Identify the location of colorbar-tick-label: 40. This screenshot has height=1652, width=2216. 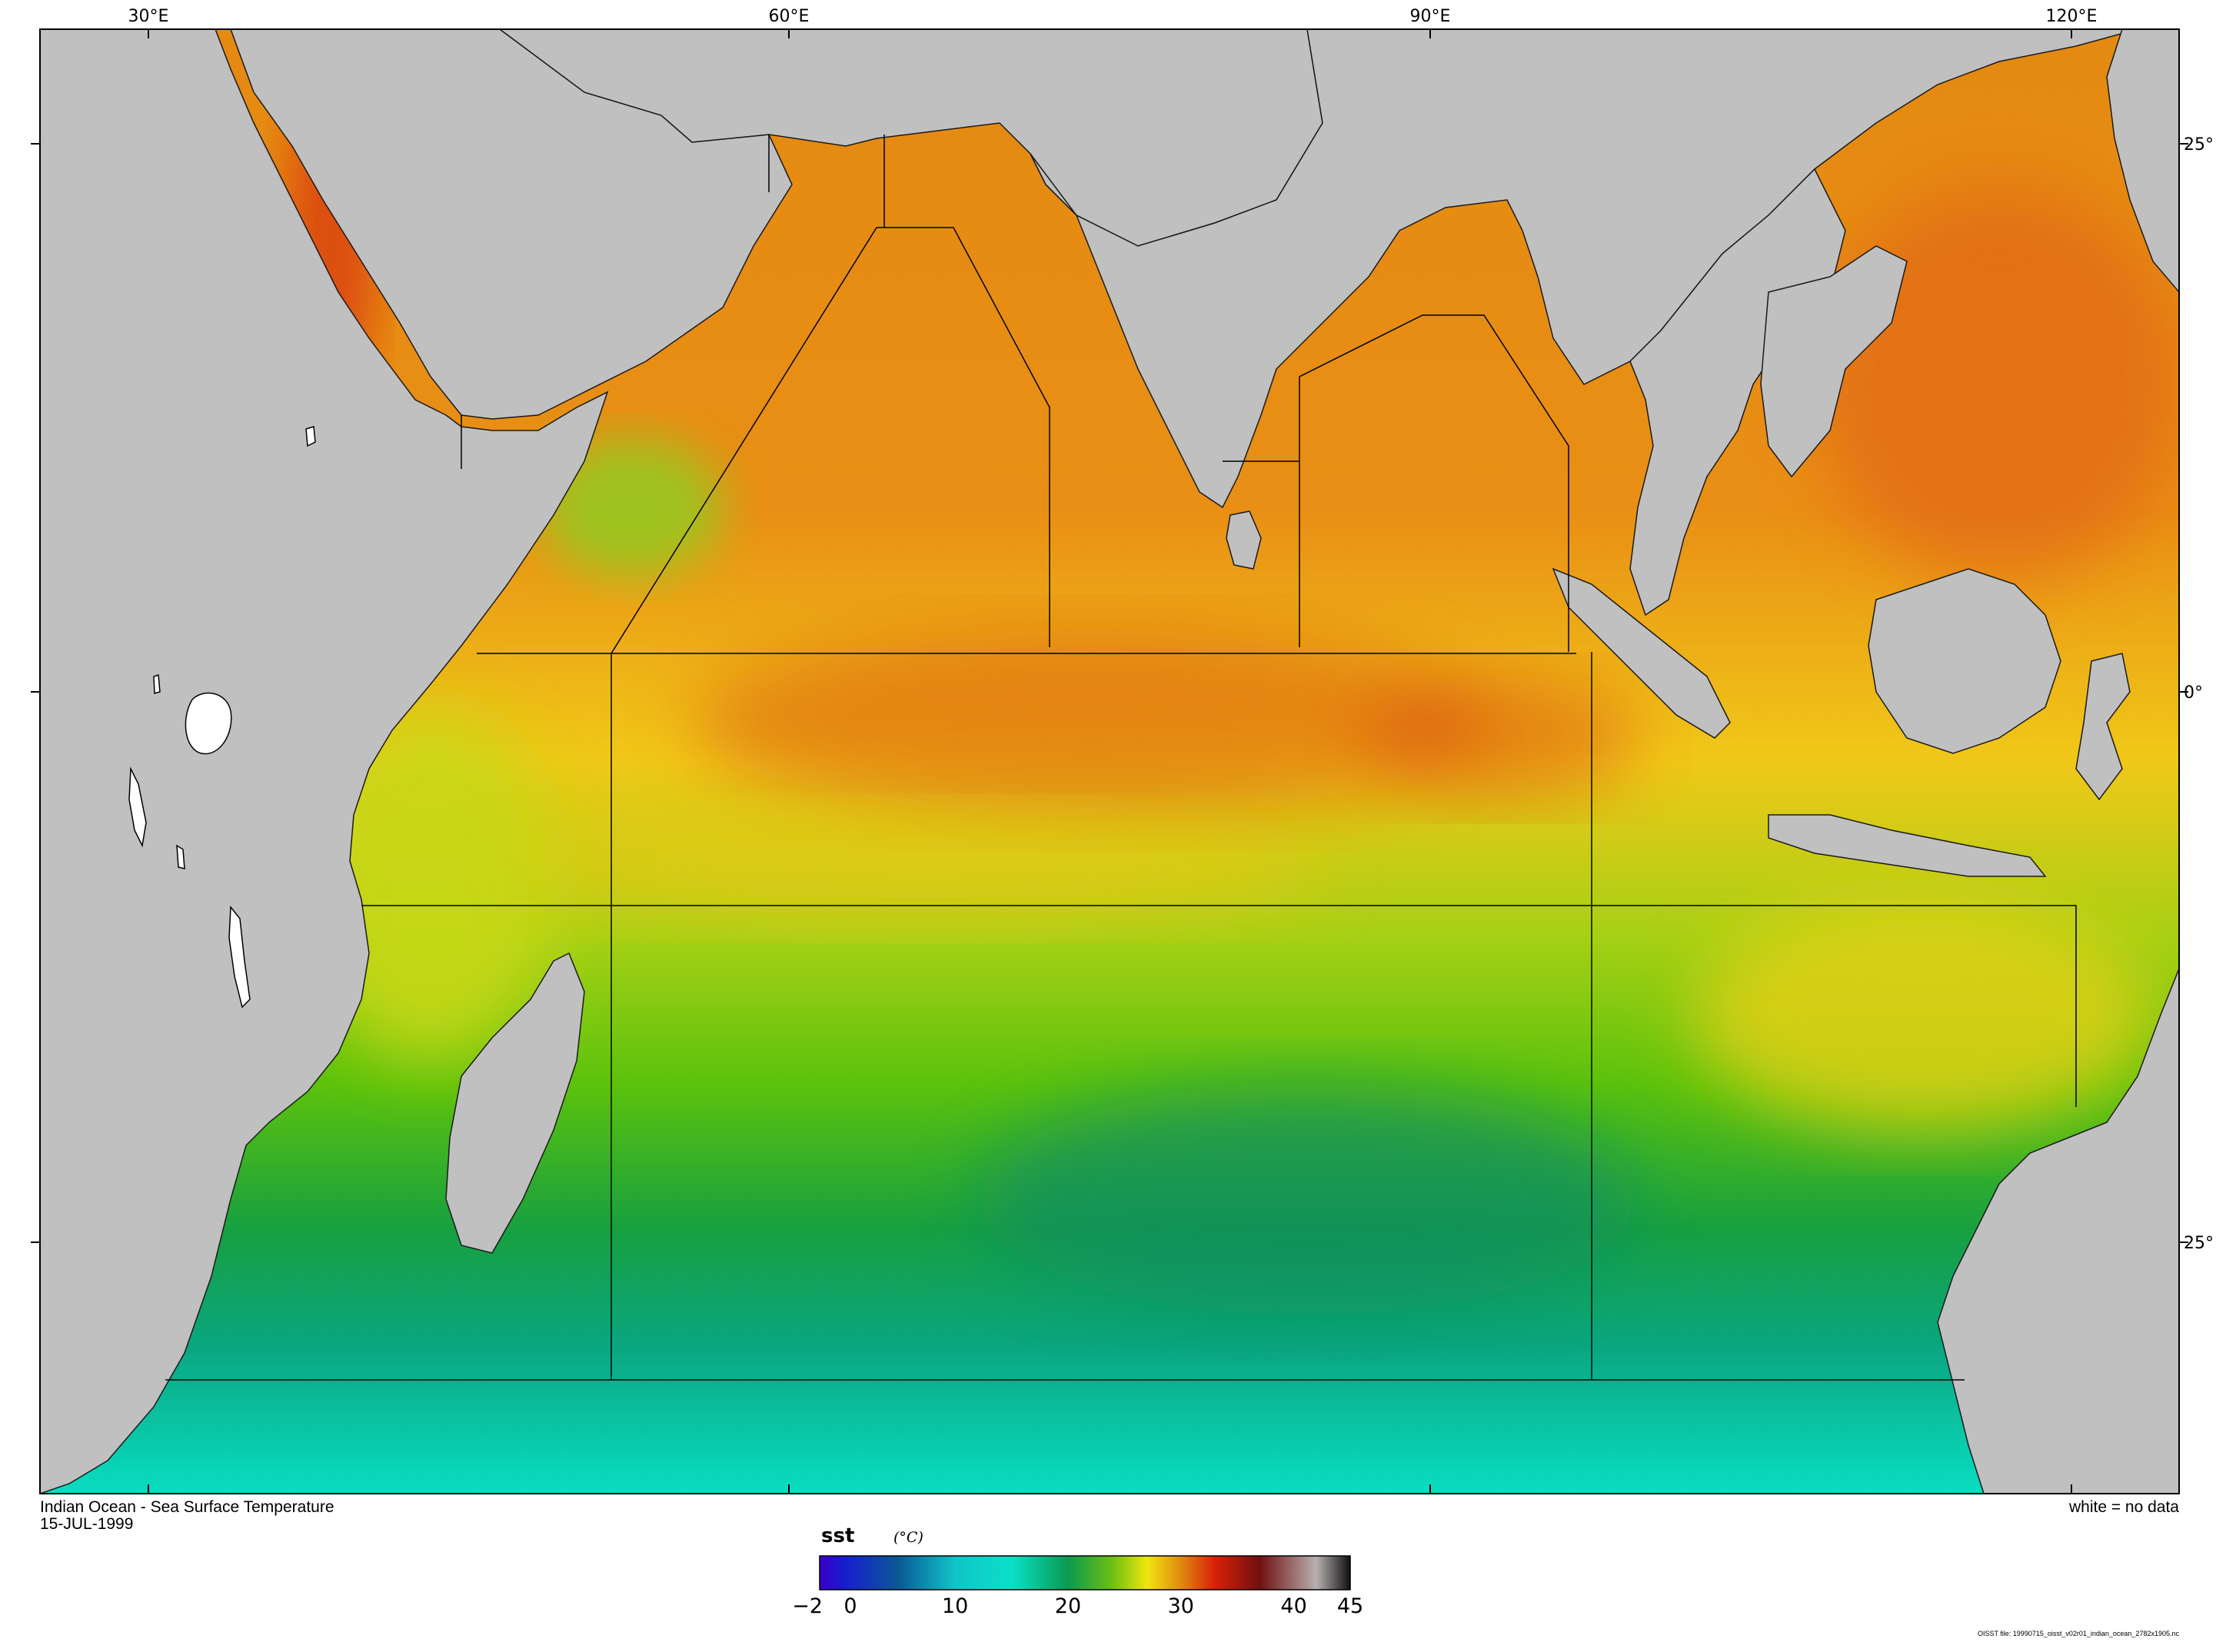
(1293, 1606).